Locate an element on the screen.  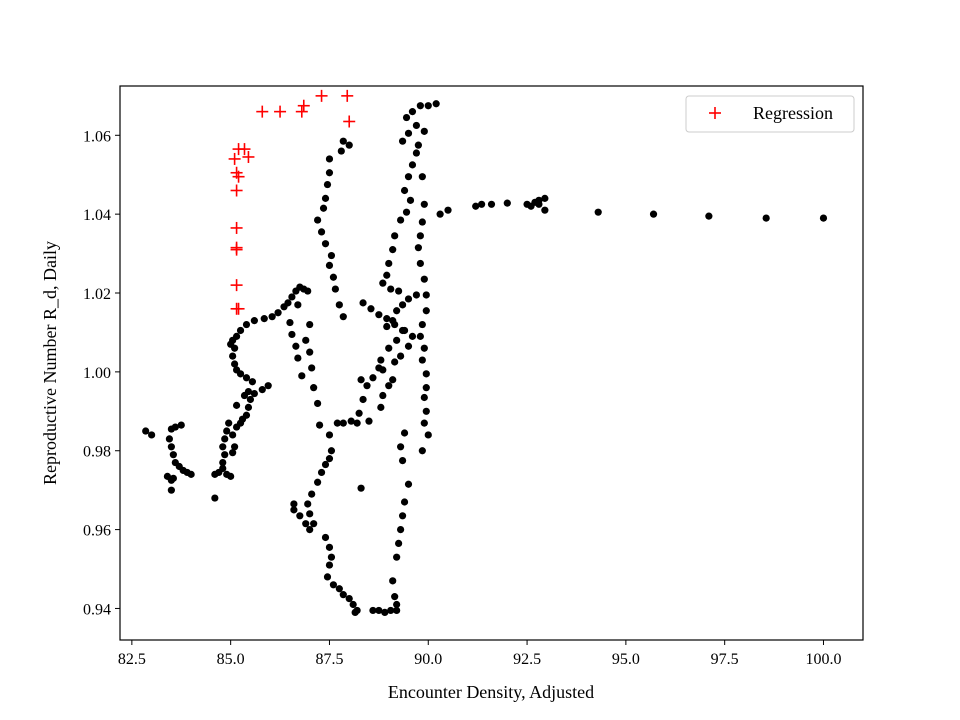
y-tick-label: 1.02 is located at coordinates (97, 294).